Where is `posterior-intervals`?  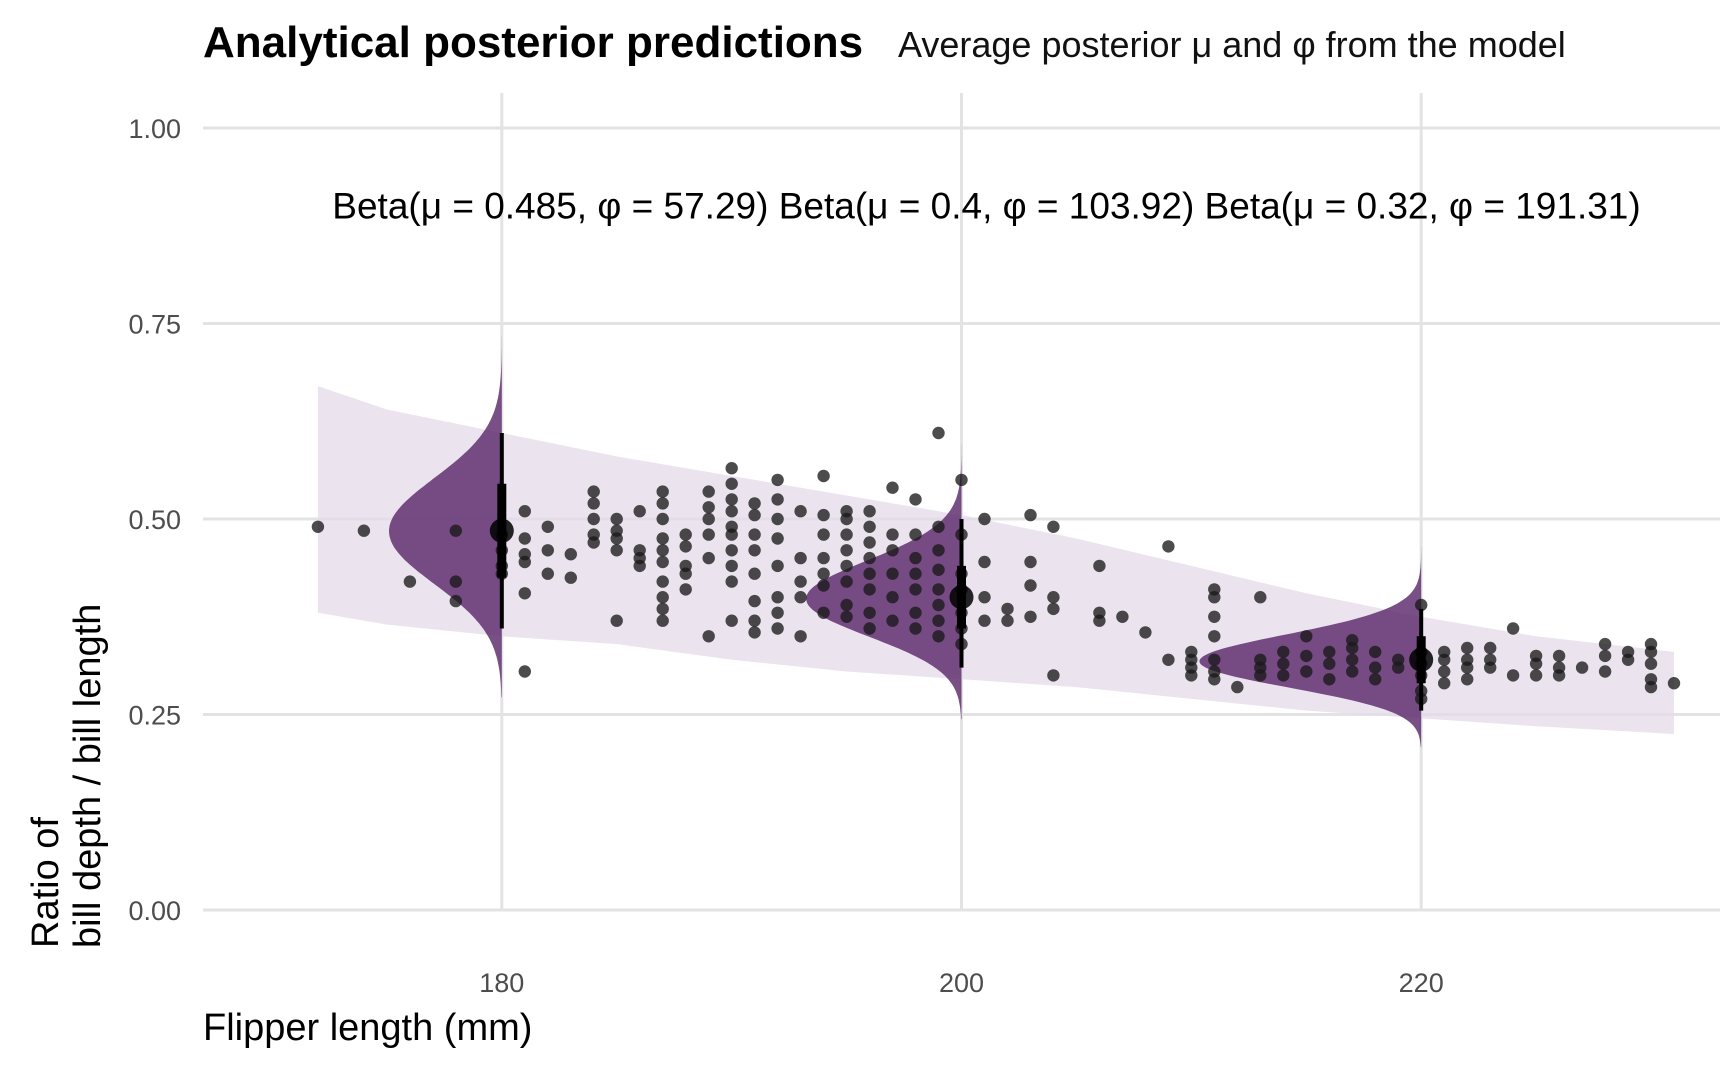
posterior-intervals is located at coordinates (961, 571).